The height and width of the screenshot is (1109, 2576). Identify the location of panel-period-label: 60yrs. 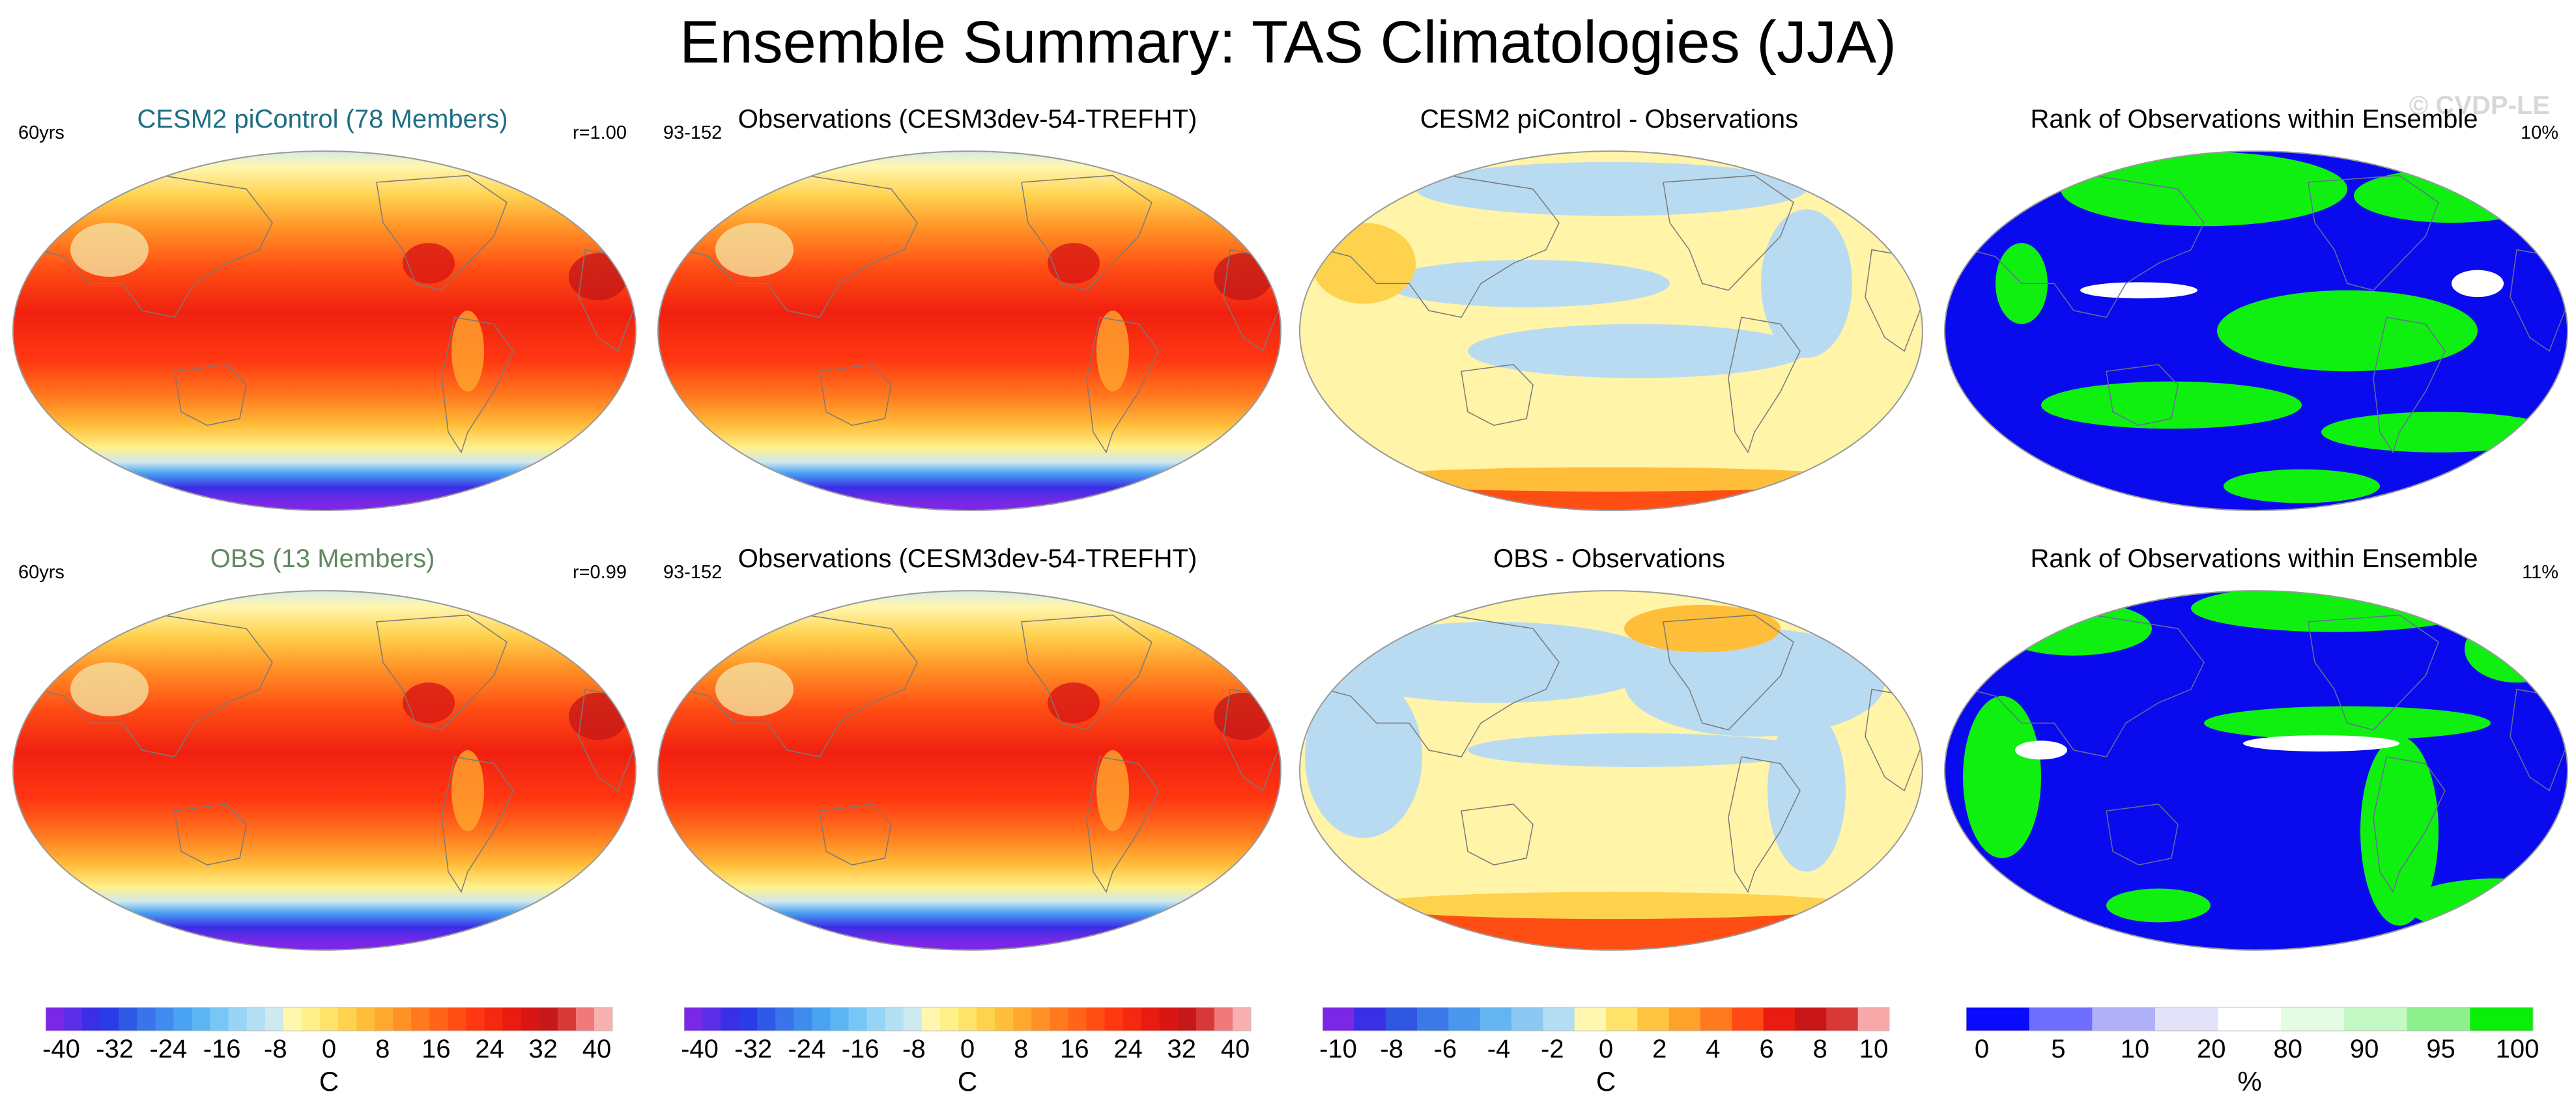
(41, 573).